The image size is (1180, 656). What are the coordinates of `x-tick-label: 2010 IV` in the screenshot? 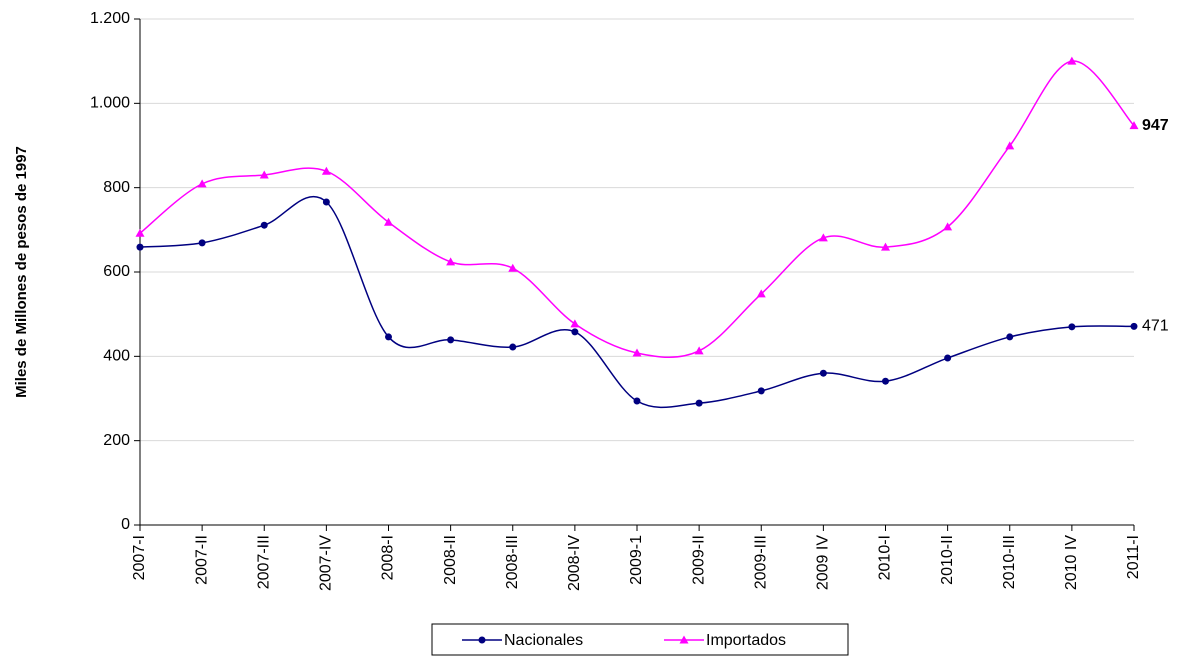 It's located at (1071, 562).